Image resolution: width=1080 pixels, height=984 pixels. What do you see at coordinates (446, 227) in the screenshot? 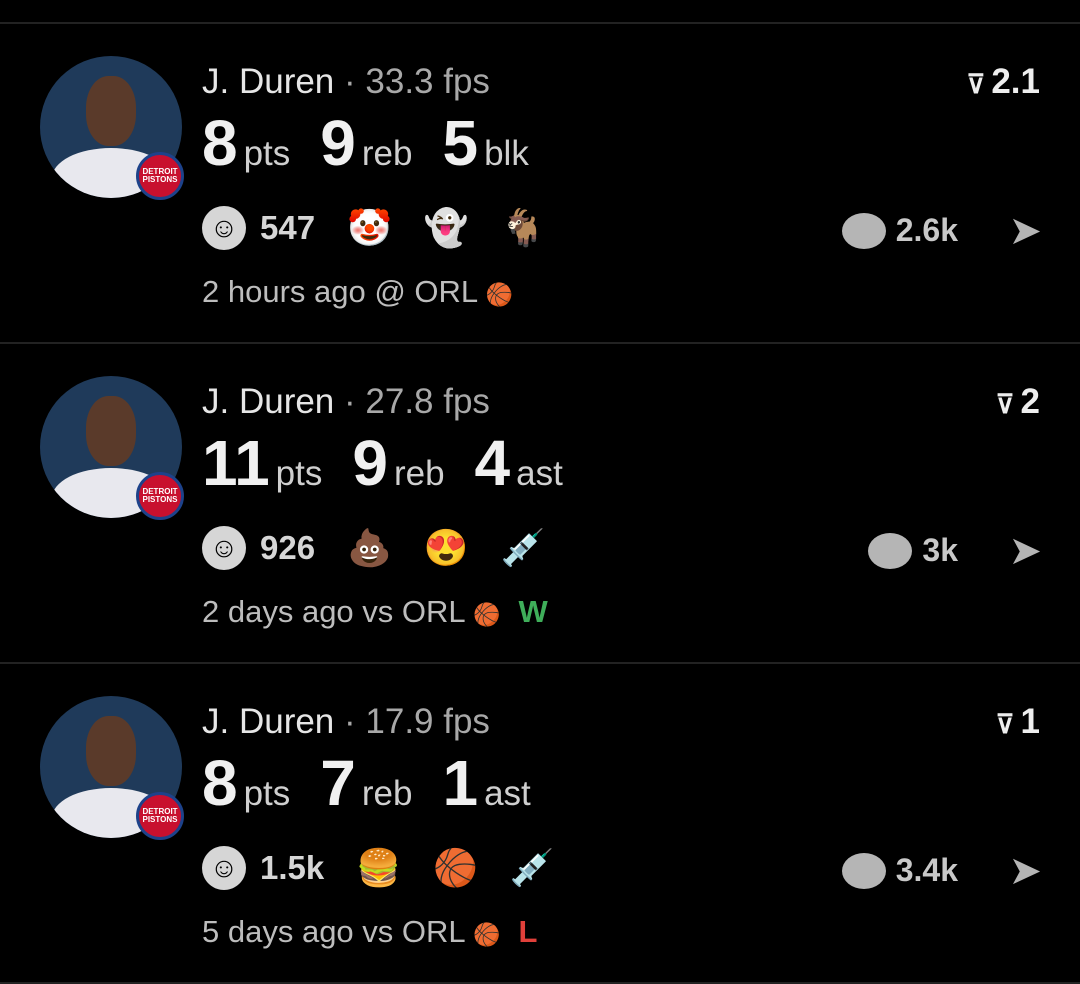
I see `reaction-emoji: 👻` at bounding box center [446, 227].